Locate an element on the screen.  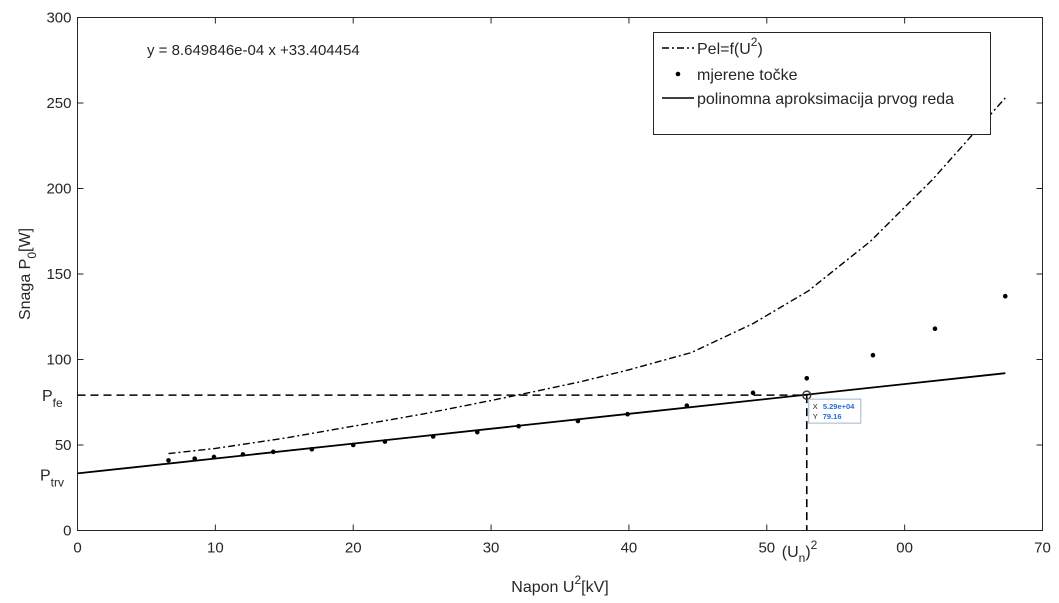
series-line-fit is located at coordinates (541, 423).